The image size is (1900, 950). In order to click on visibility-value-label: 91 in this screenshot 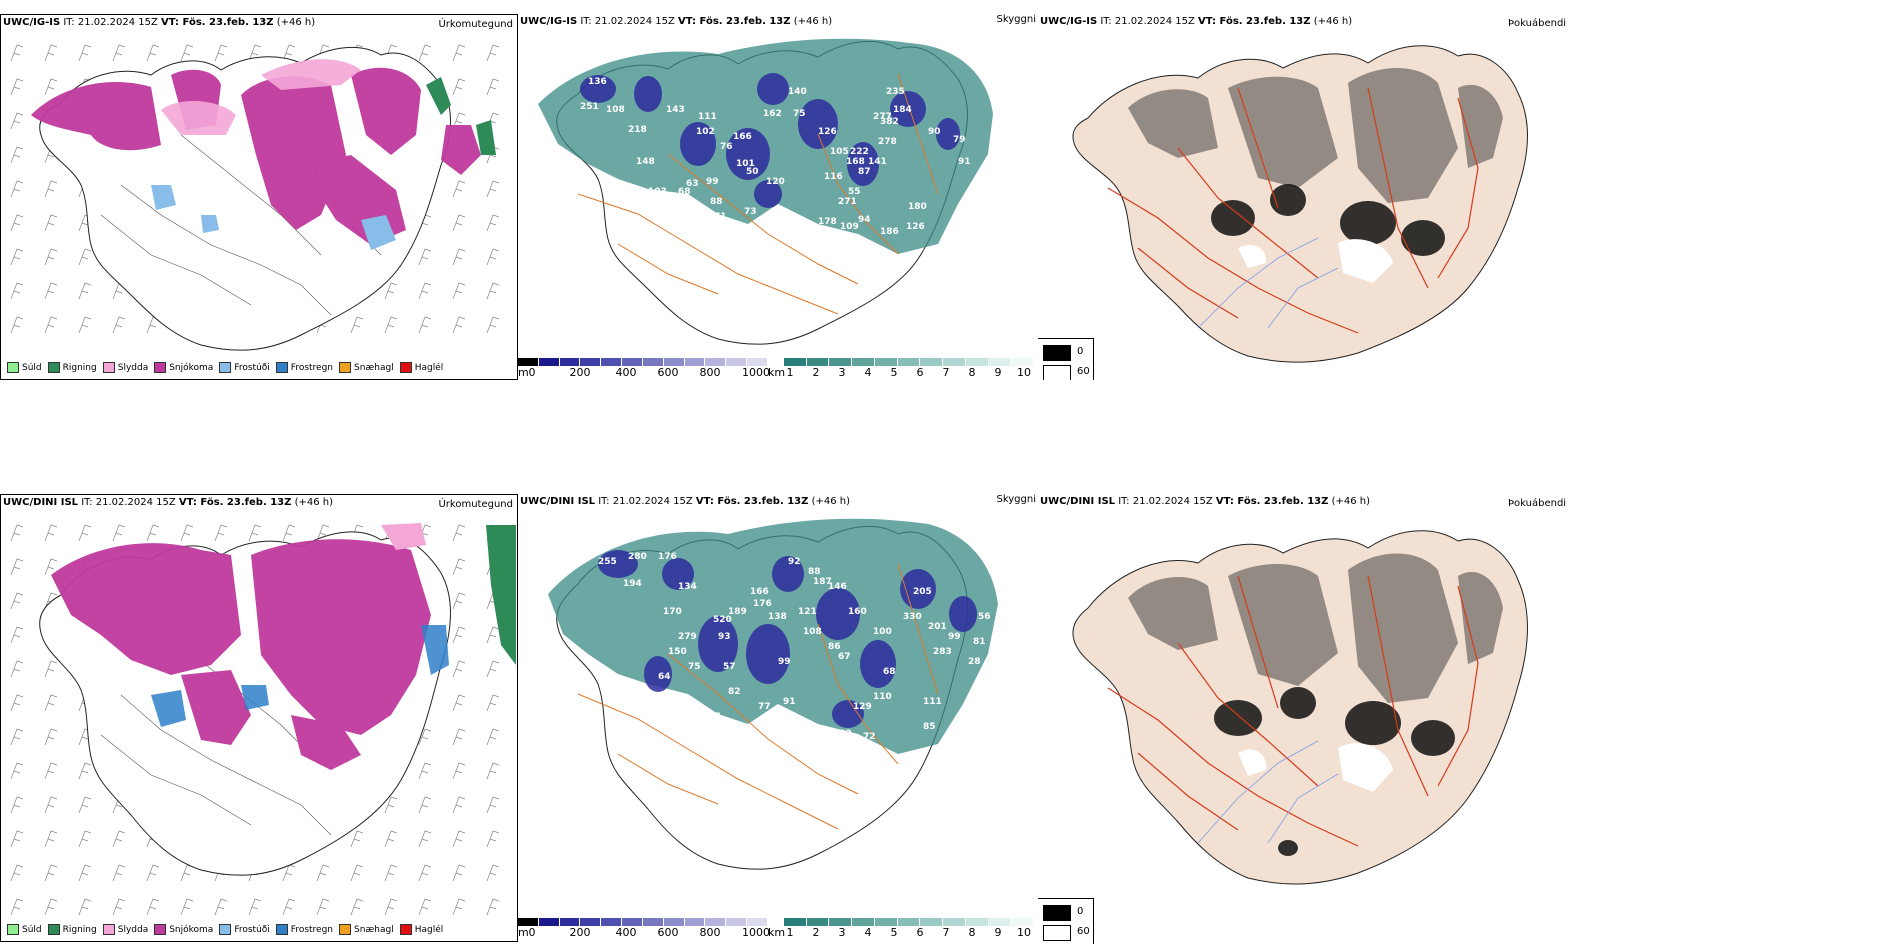, I will do `click(964, 162)`.